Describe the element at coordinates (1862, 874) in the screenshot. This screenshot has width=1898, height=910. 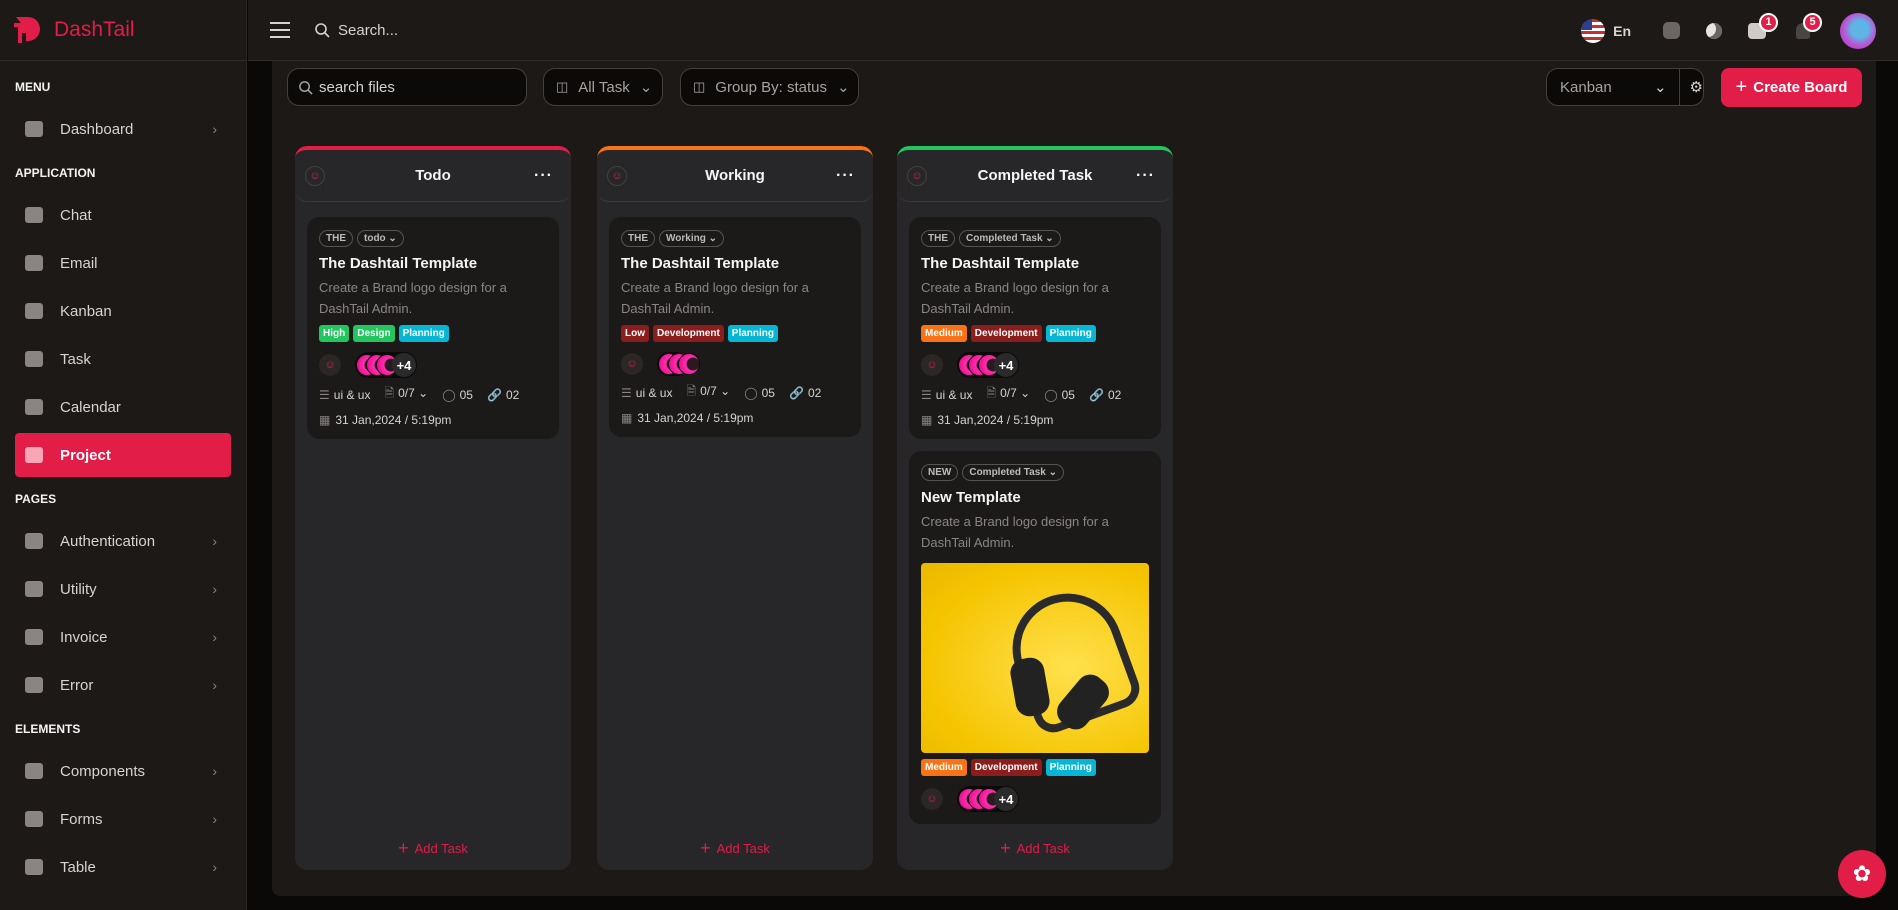
I see `theme-customizer-button: ✿` at that location.